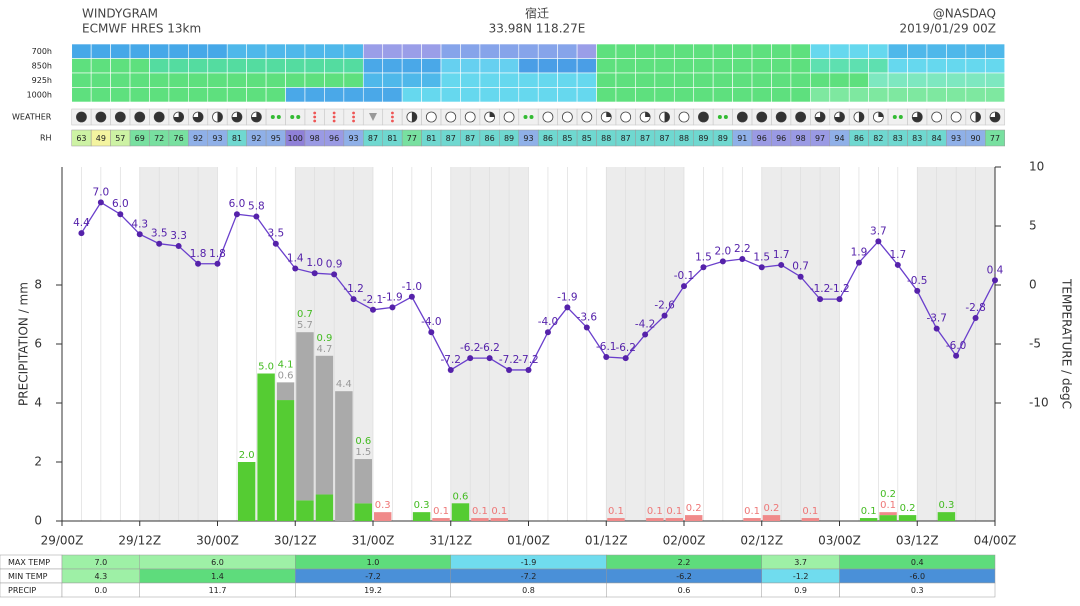 The height and width of the screenshot is (606, 1080). What do you see at coordinates (684, 541) in the screenshot?
I see `x-tick-label: 02/00Z` at bounding box center [684, 541].